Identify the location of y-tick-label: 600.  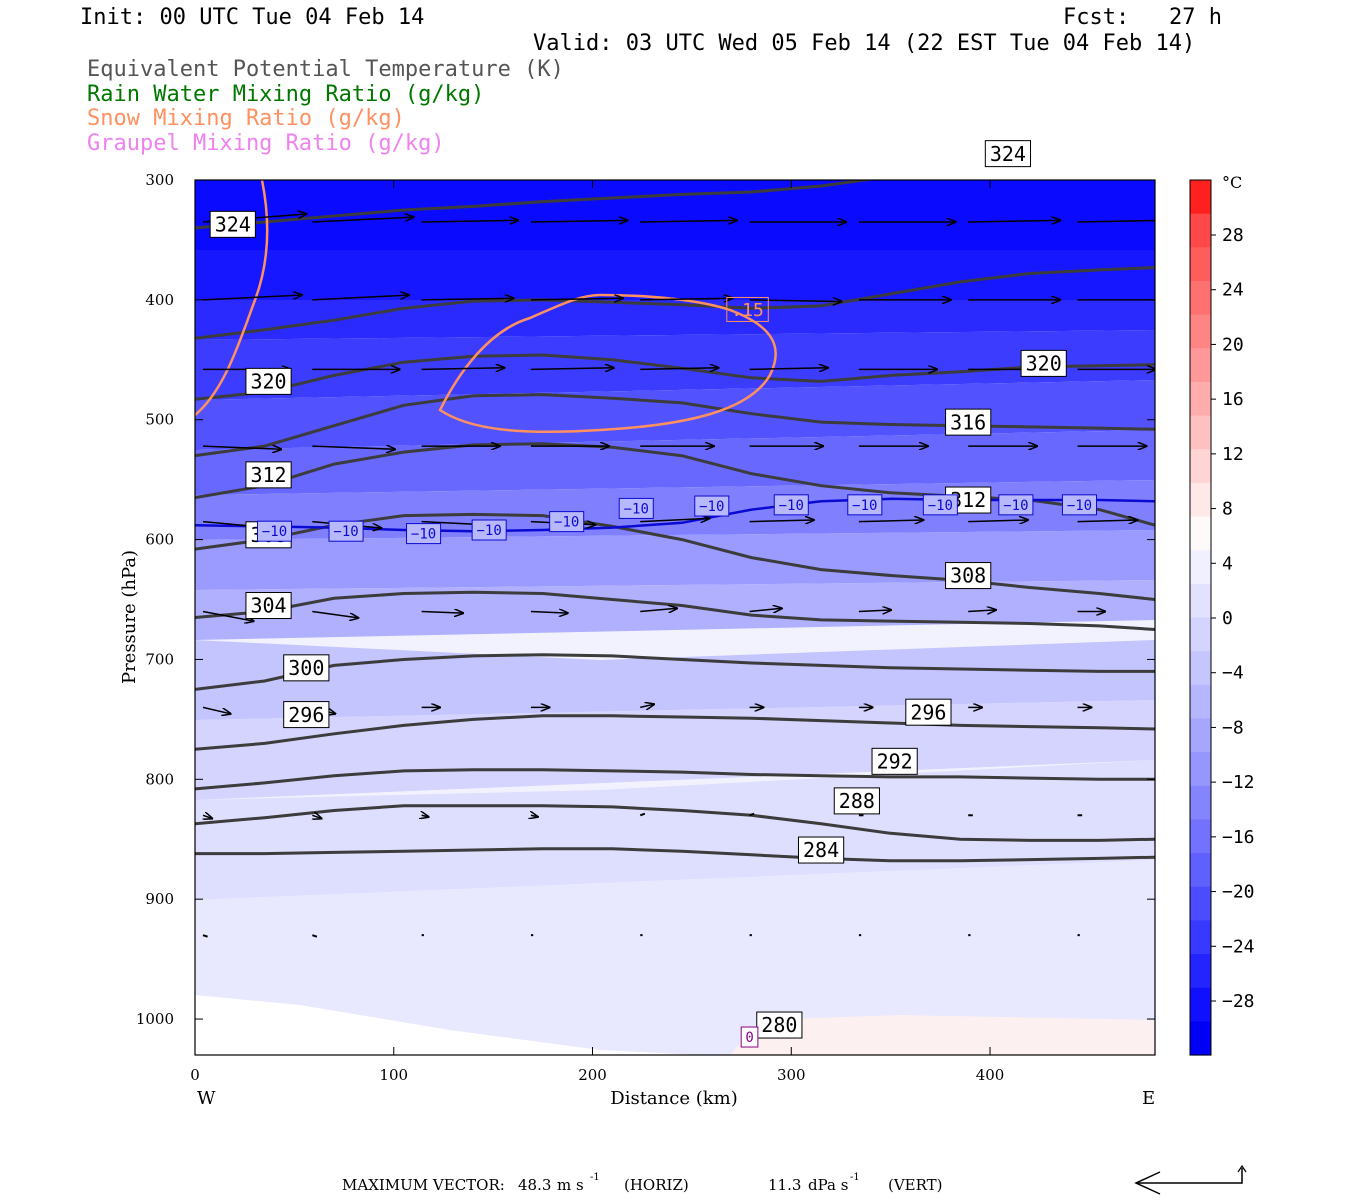
(159, 540).